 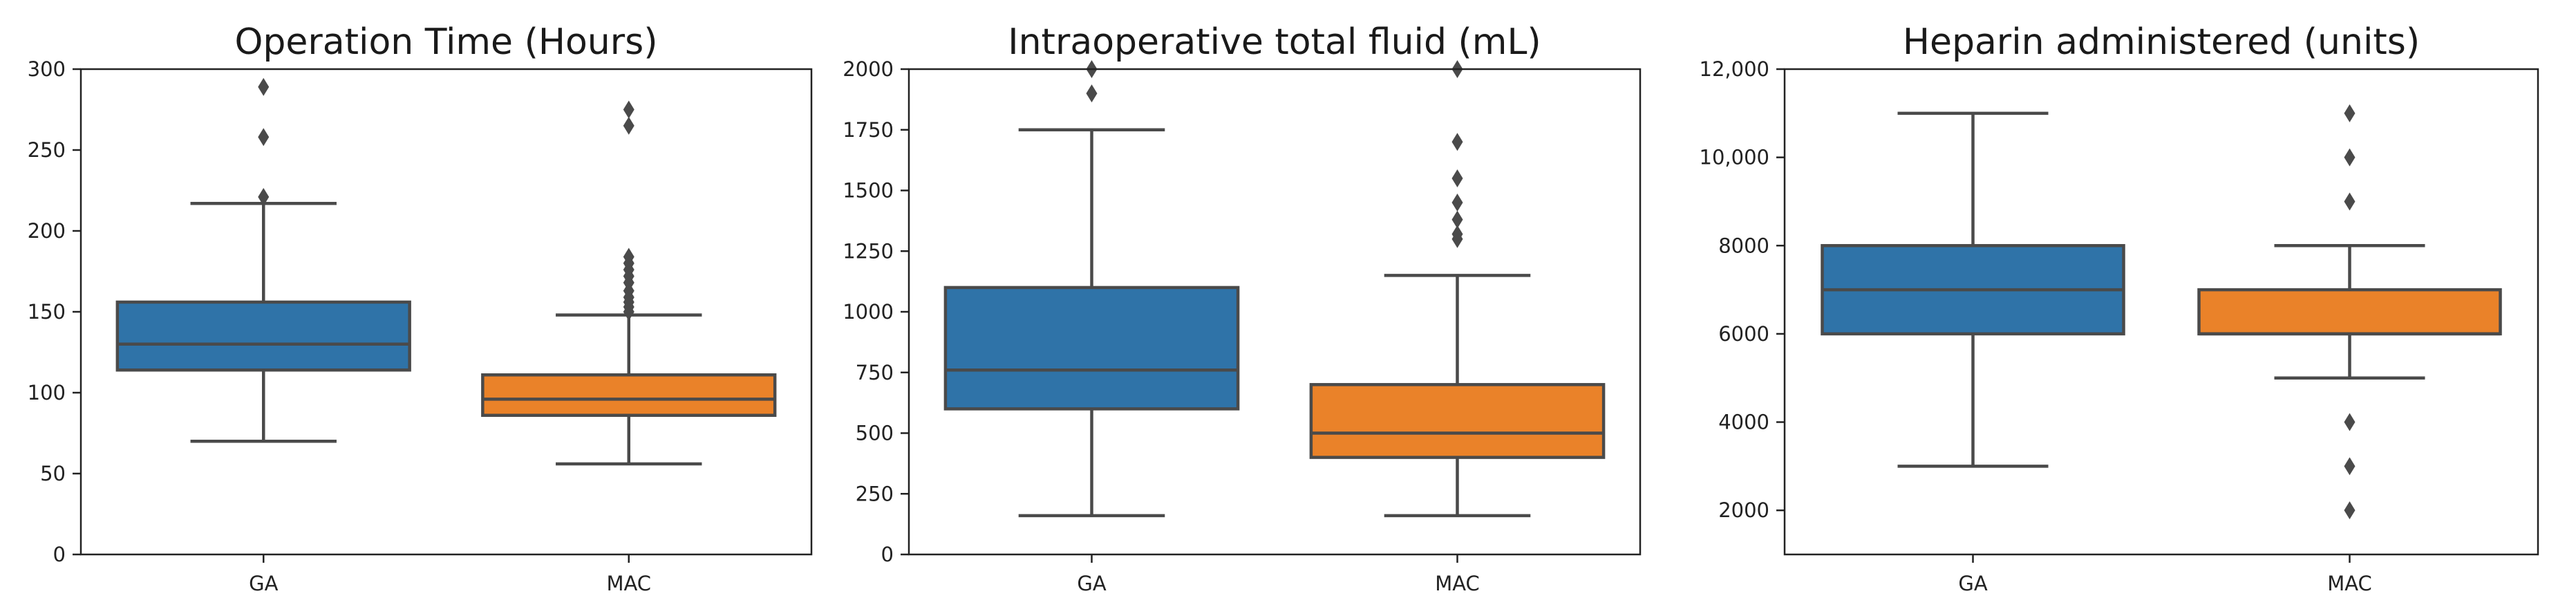 I want to click on chart-title: Operation Time (Hours), so click(x=445, y=42).